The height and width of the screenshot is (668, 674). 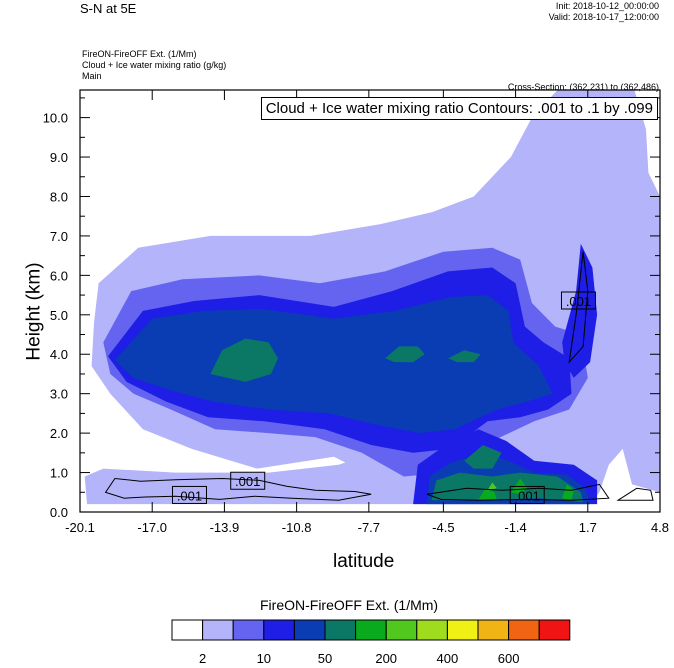 I want to click on y-tick-label: 5.0, so click(x=59, y=315).